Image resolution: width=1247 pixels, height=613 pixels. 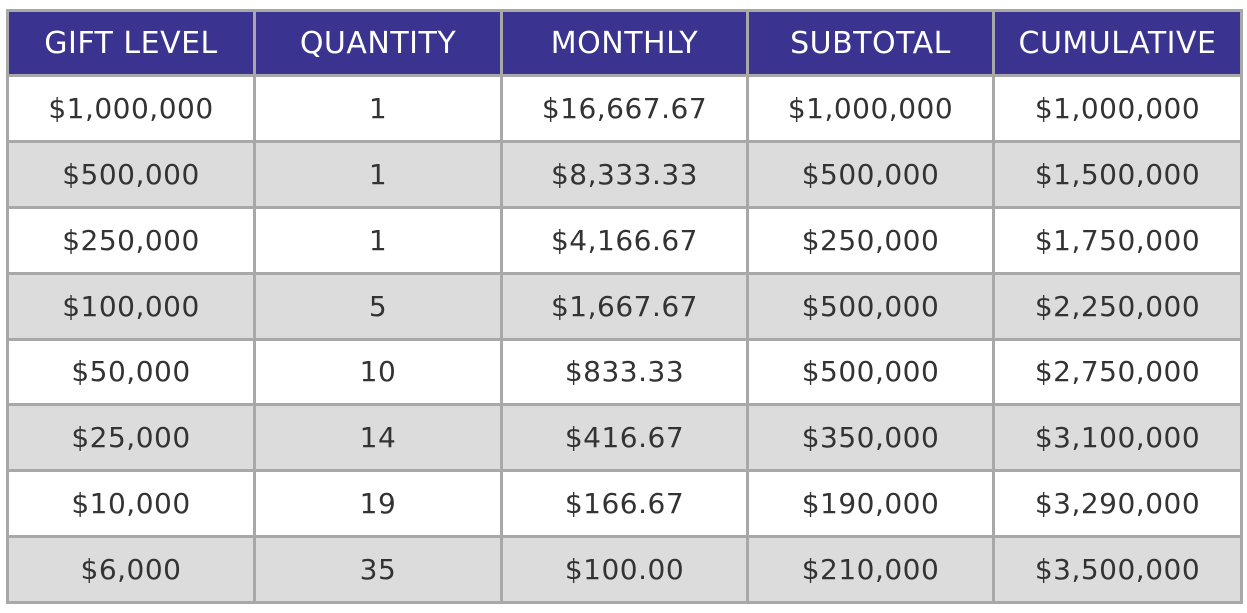 I want to click on cell-cumulative: $3,500,000, so click(x=1117, y=569).